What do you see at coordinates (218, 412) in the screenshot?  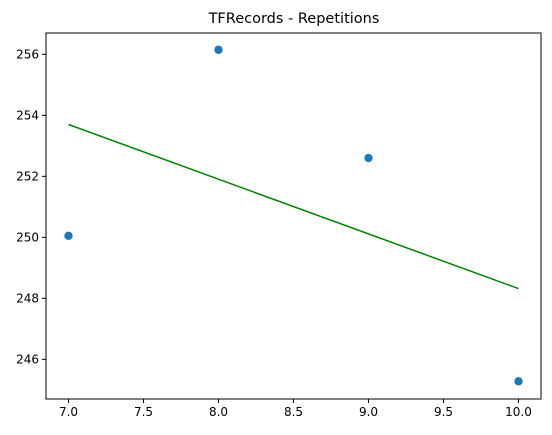 I see `x-tick-label: 8.0` at bounding box center [218, 412].